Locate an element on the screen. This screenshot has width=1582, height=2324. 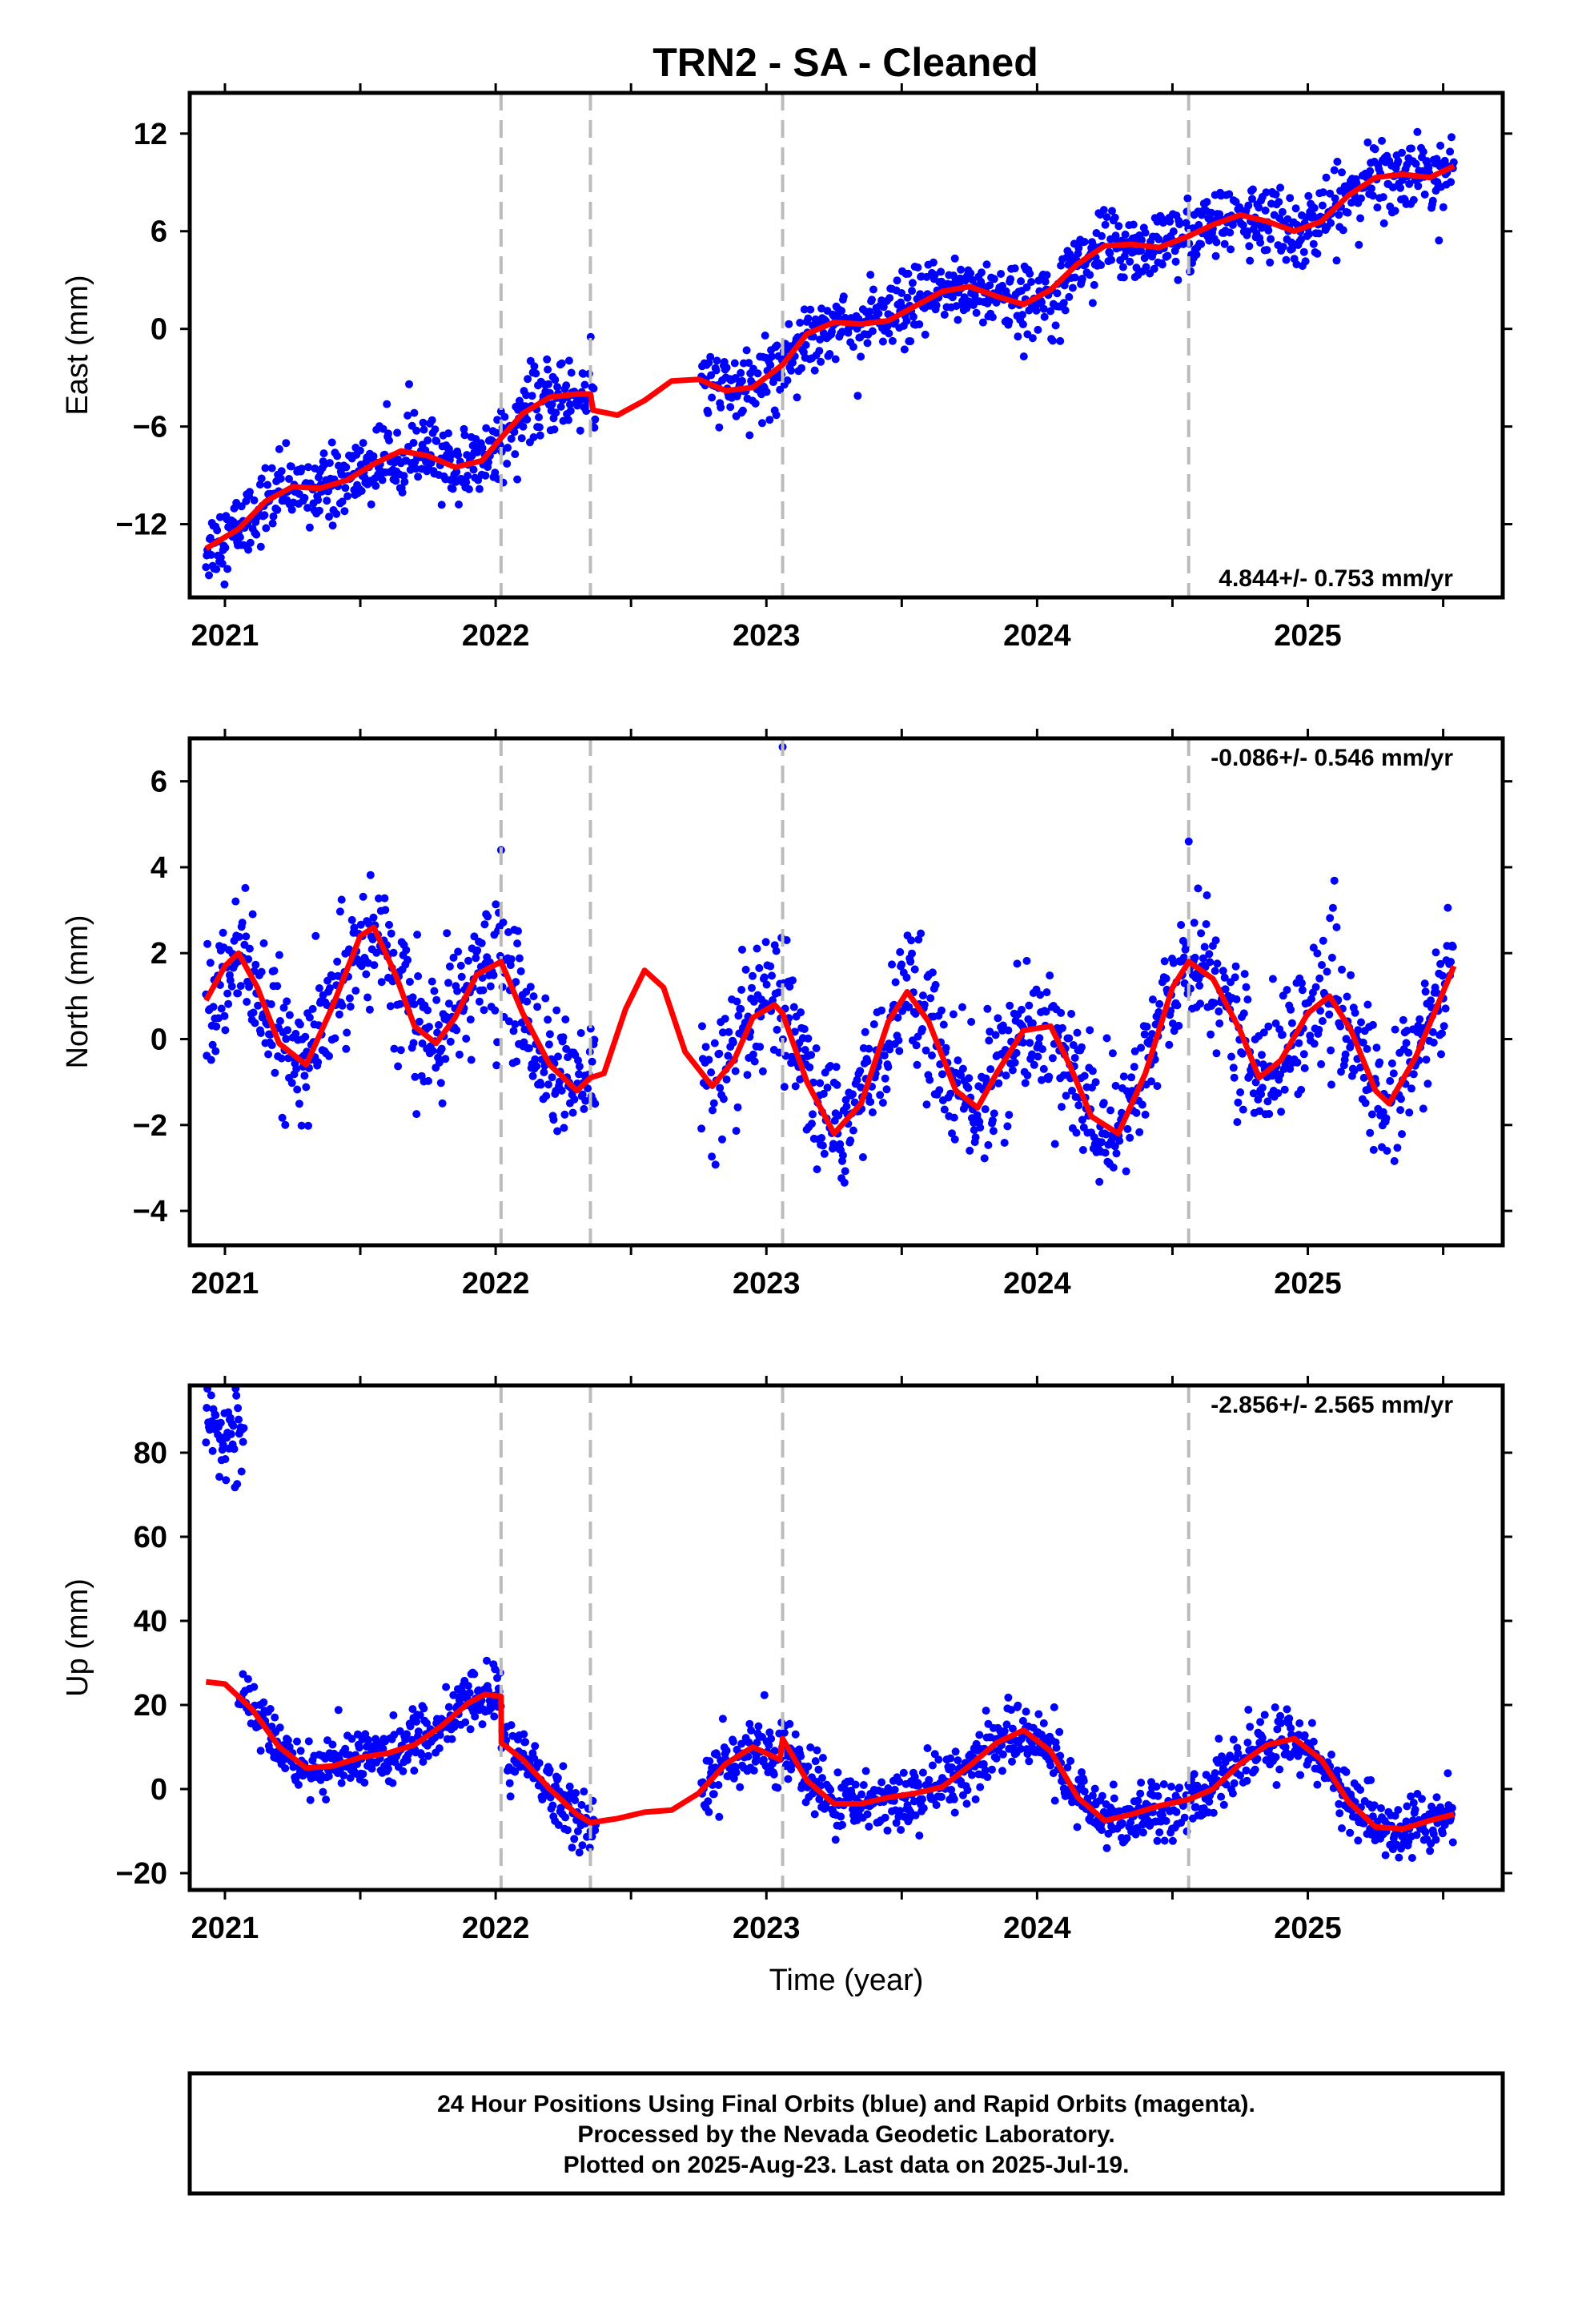
y-tick-label: 4 is located at coordinates (159, 868).